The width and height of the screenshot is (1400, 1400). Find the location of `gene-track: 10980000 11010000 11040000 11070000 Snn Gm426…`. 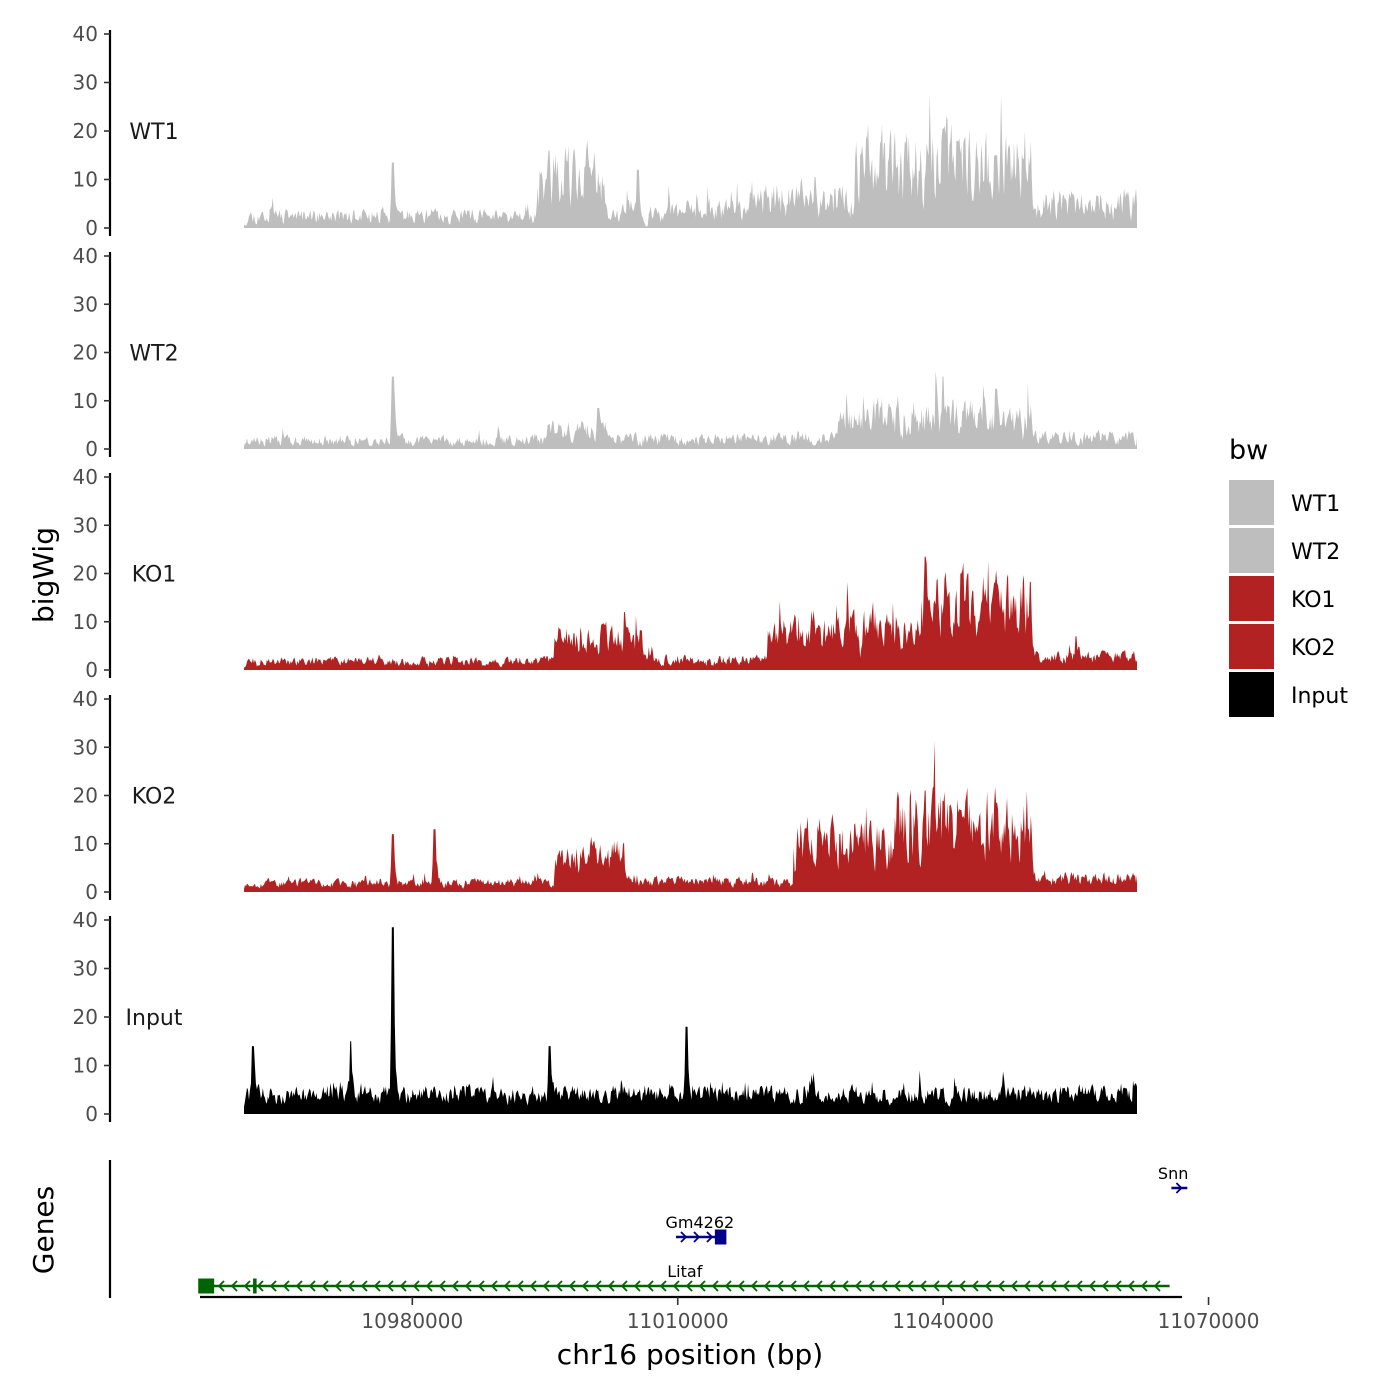

gene-track: 10980000 11010000 11040000 11070000 Snn Gm426… is located at coordinates (684, 1246).